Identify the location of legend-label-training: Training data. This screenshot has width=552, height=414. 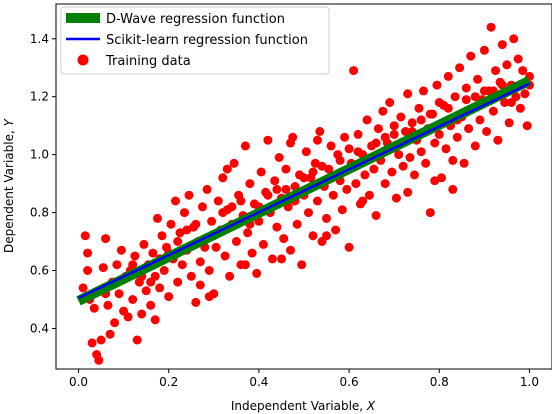
(148, 61).